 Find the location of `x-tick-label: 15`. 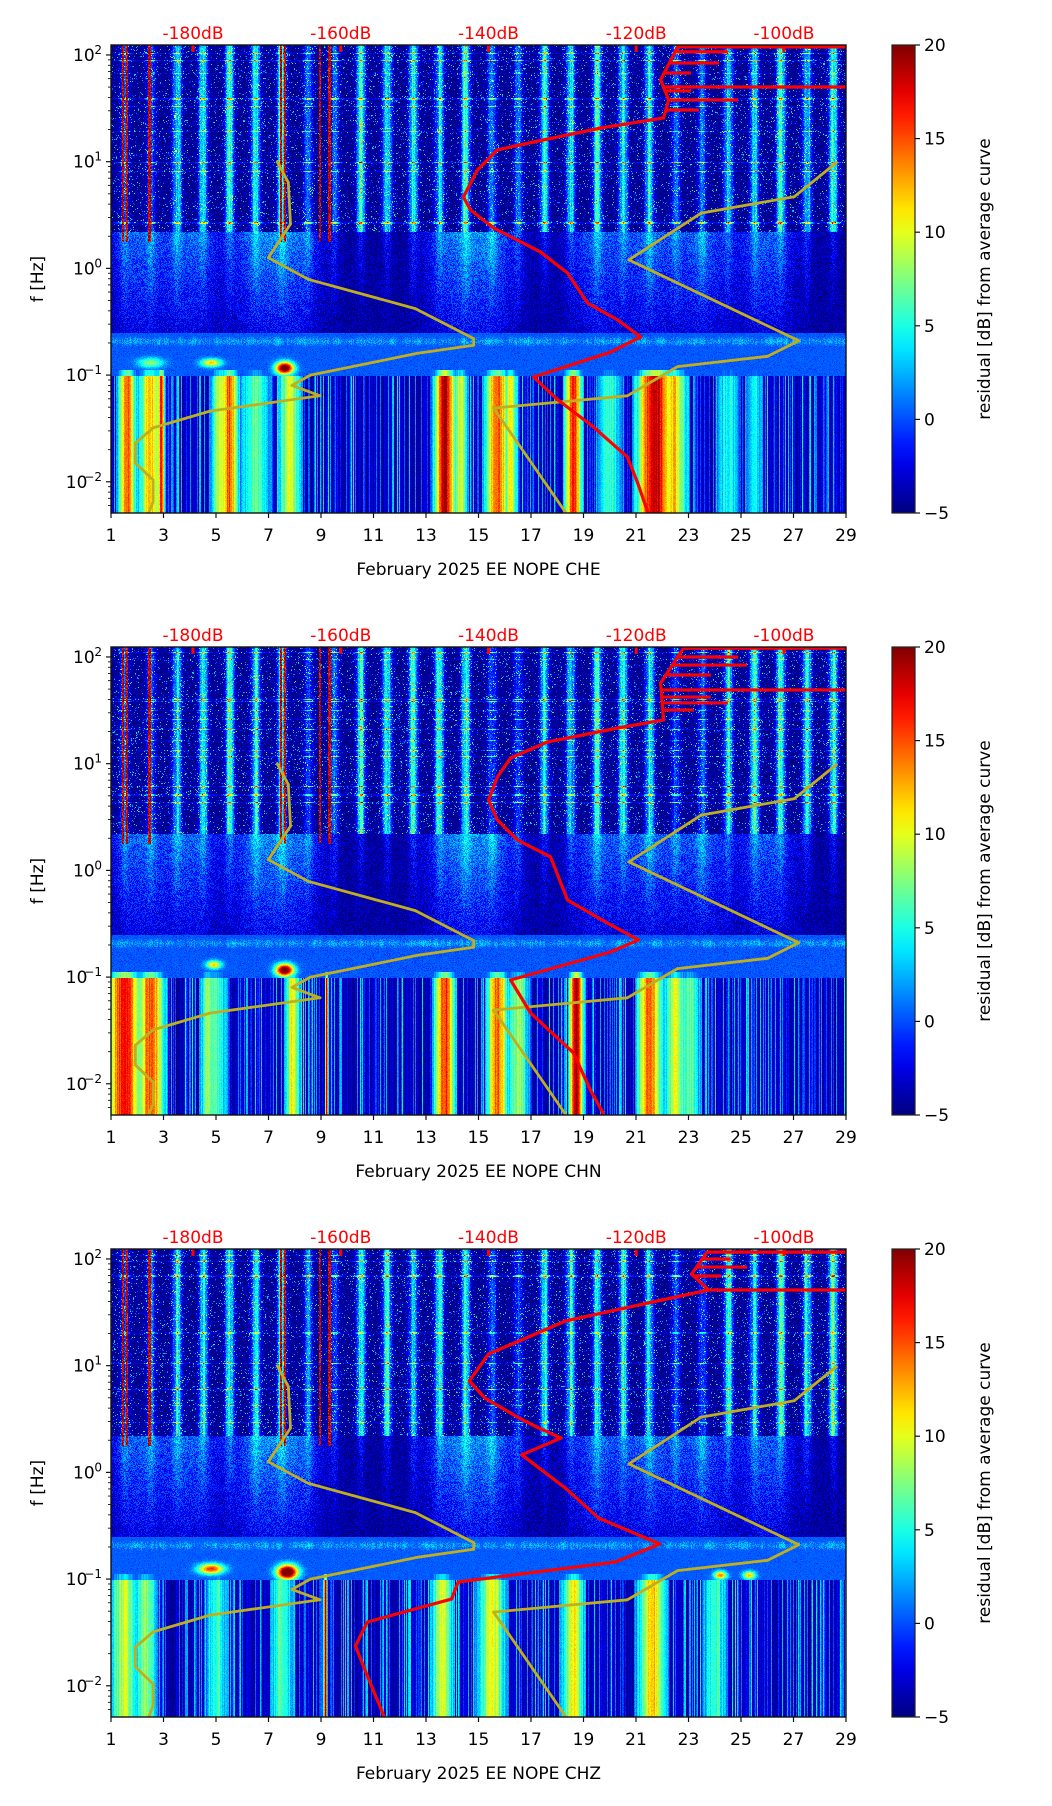

x-tick-label: 15 is located at coordinates (479, 1138).